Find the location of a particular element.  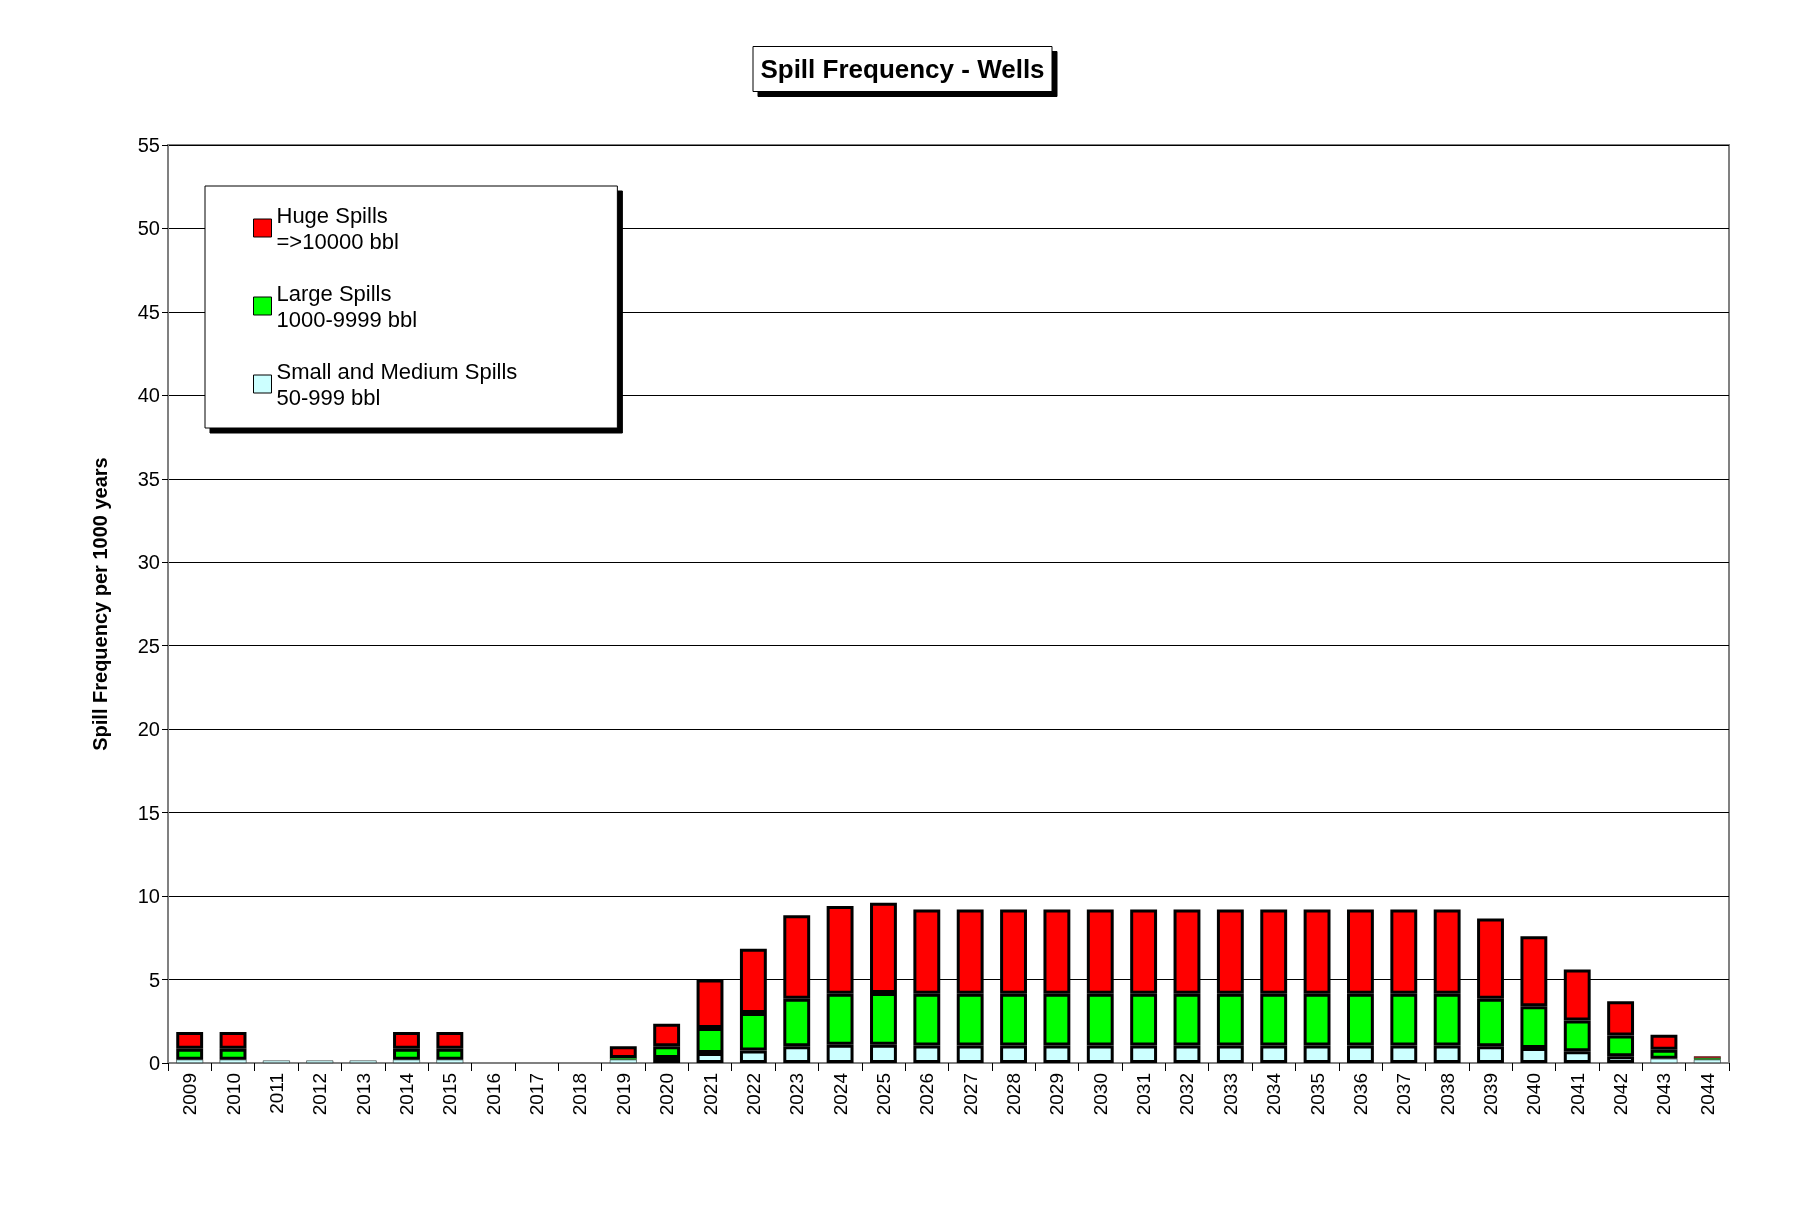

x-tick-label: 2010 is located at coordinates (233, 1094).